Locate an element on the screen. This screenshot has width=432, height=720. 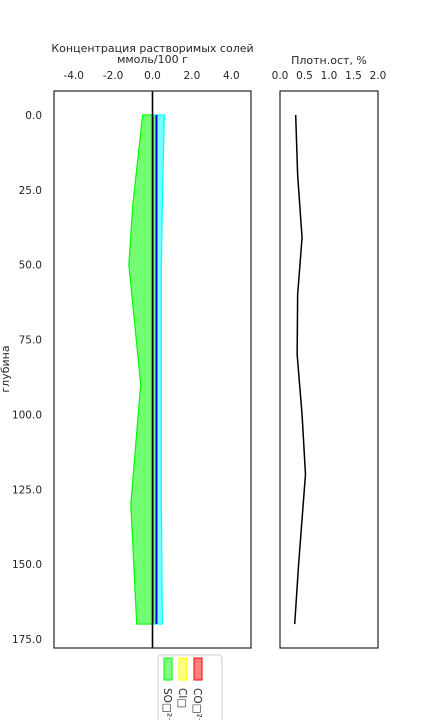
panel1-x-tick-label: -2.0 is located at coordinates (113, 76).